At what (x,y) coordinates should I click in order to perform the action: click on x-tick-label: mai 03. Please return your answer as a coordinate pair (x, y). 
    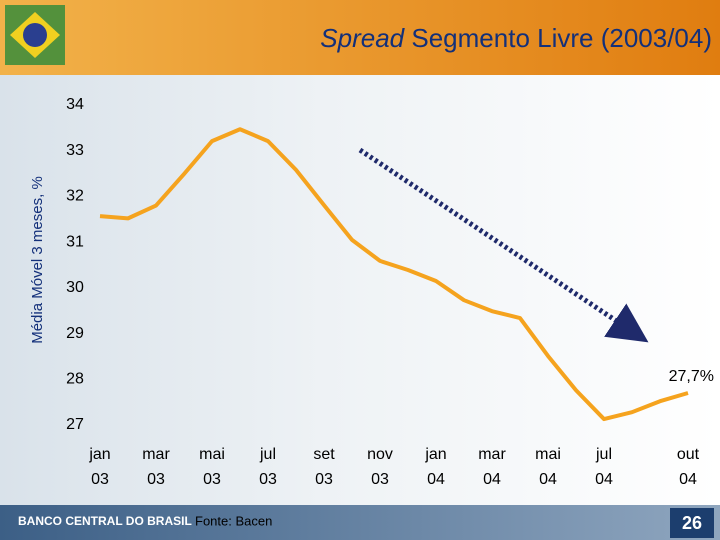
    Looking at the image, I should click on (212, 467).